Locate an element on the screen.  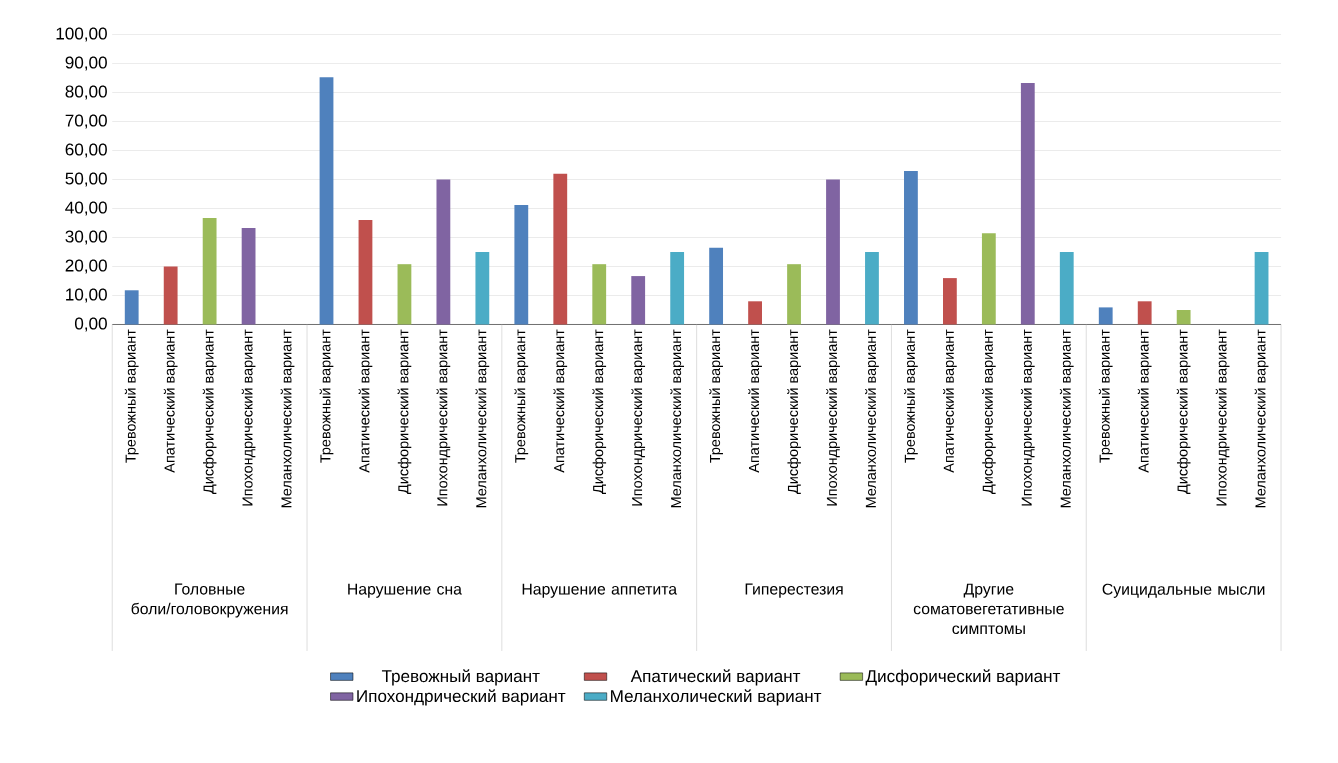
legend-label: Тревожный вариант is located at coordinates (460, 677).